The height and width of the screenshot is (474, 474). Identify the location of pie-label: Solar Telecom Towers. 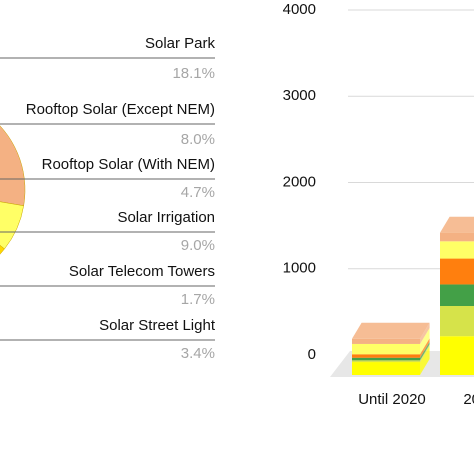
(142, 271).